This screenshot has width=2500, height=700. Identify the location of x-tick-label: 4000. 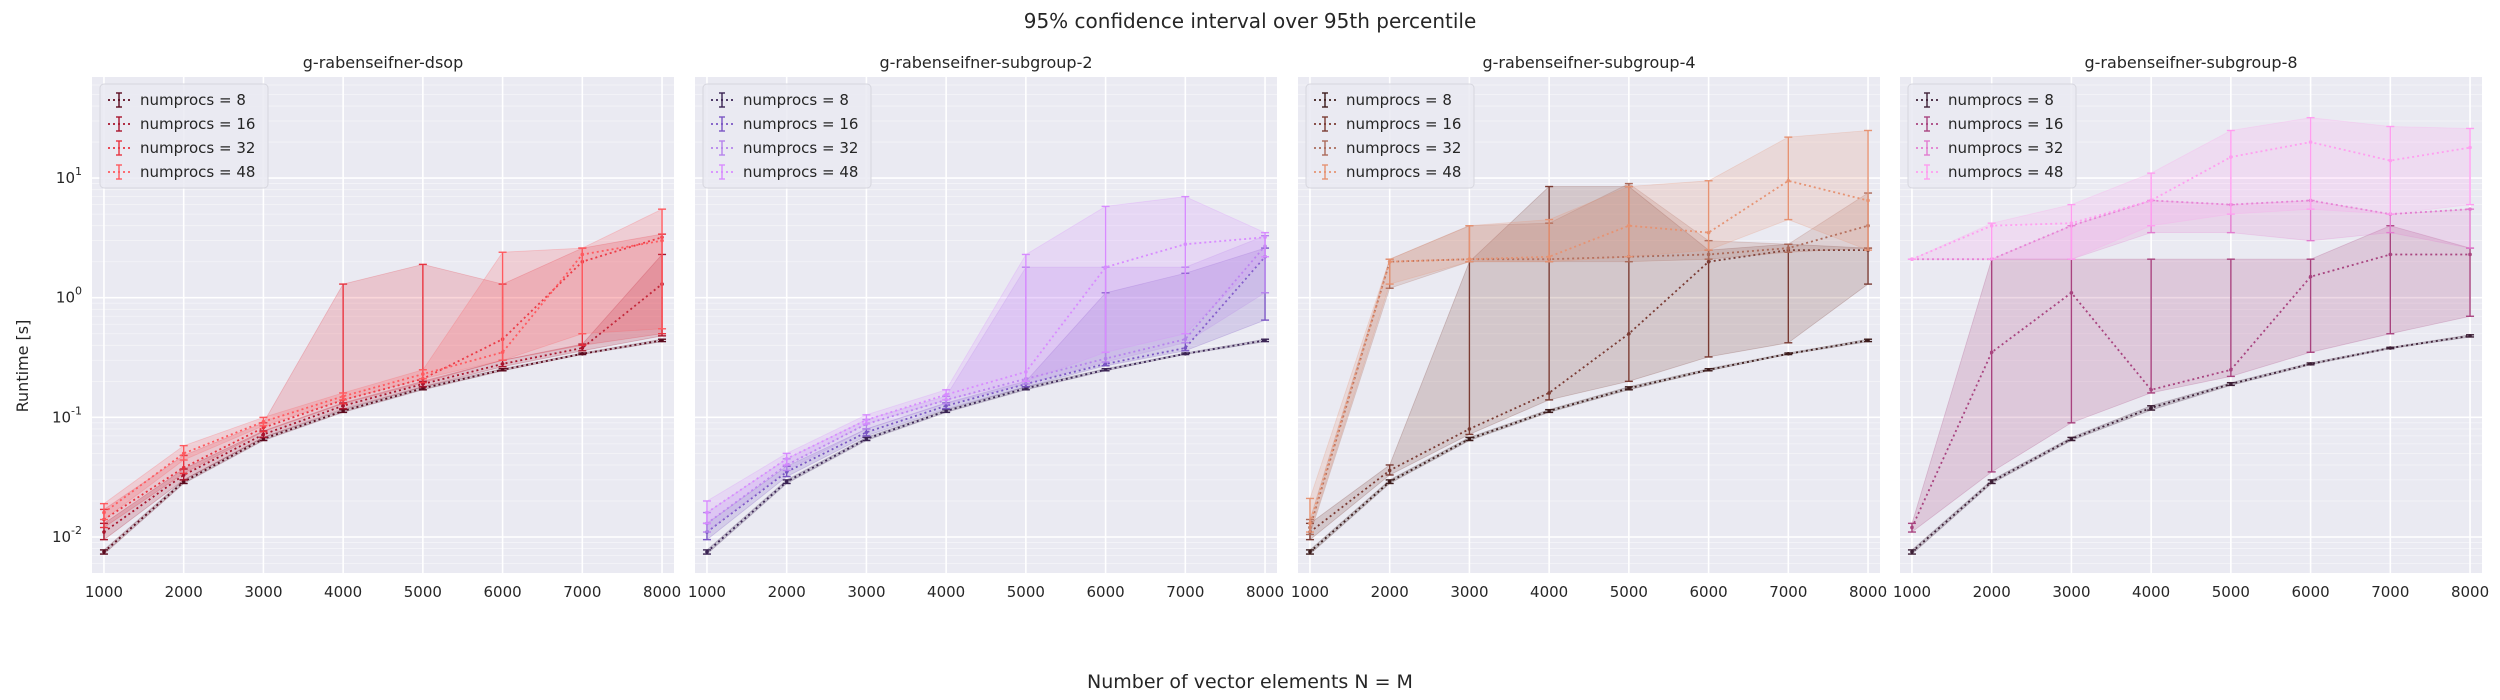
(2151, 592).